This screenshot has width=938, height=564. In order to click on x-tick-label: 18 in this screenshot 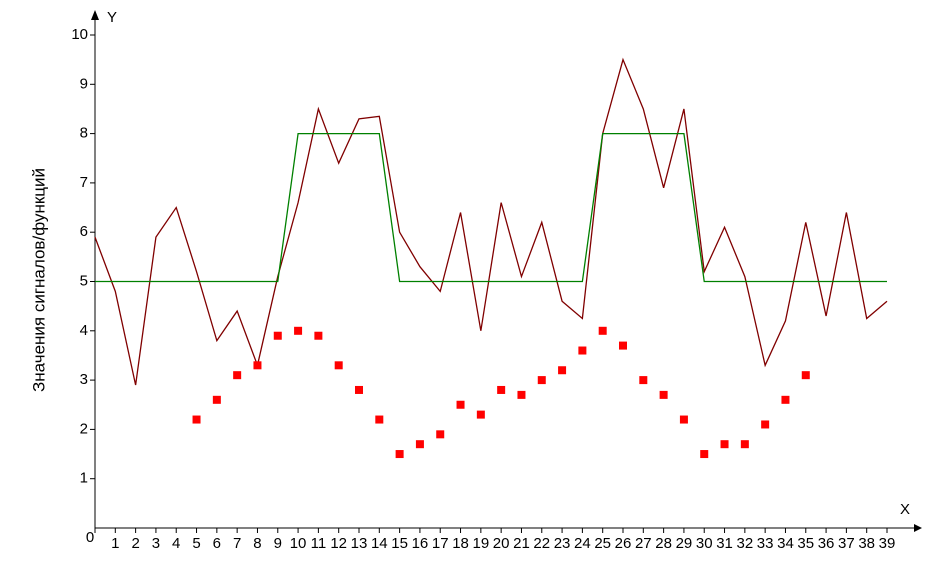, I will do `click(460, 543)`.